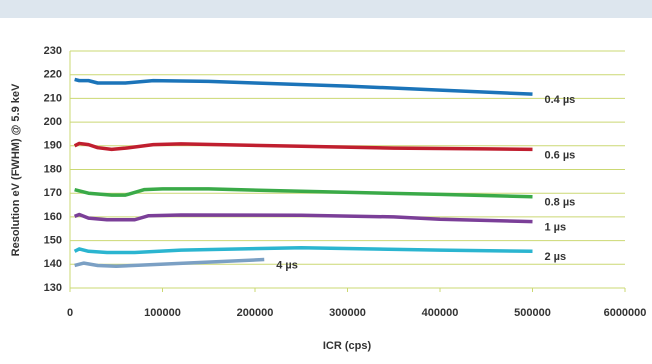 Image resolution: width=652 pixels, height=364 pixels. What do you see at coordinates (53, 264) in the screenshot?
I see `y-tick-label: 140` at bounding box center [53, 264].